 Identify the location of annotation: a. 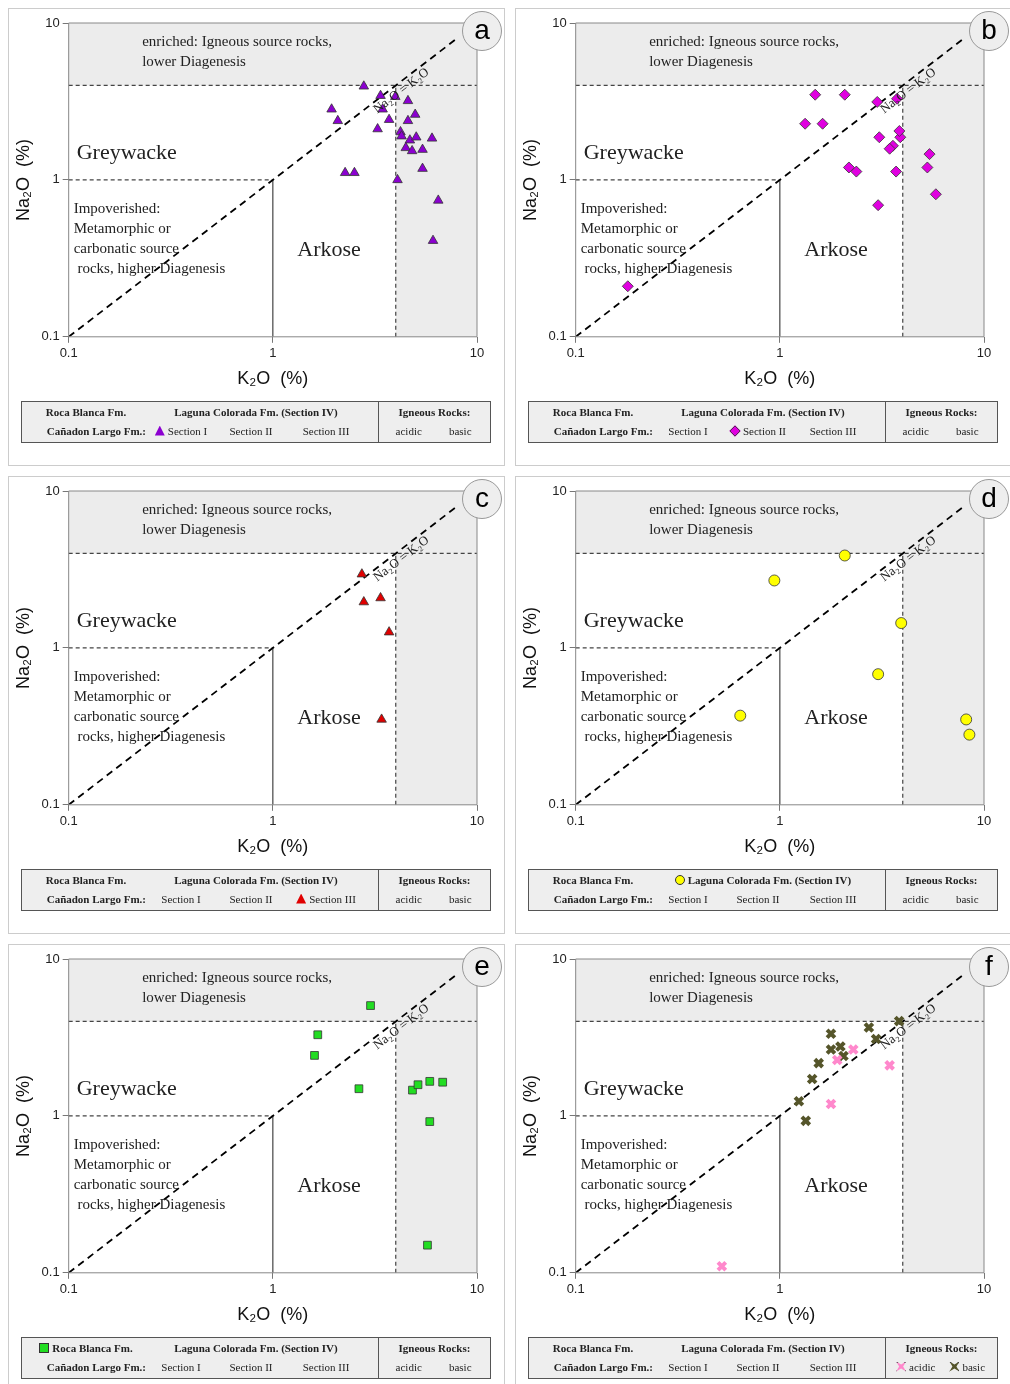
(482, 31).